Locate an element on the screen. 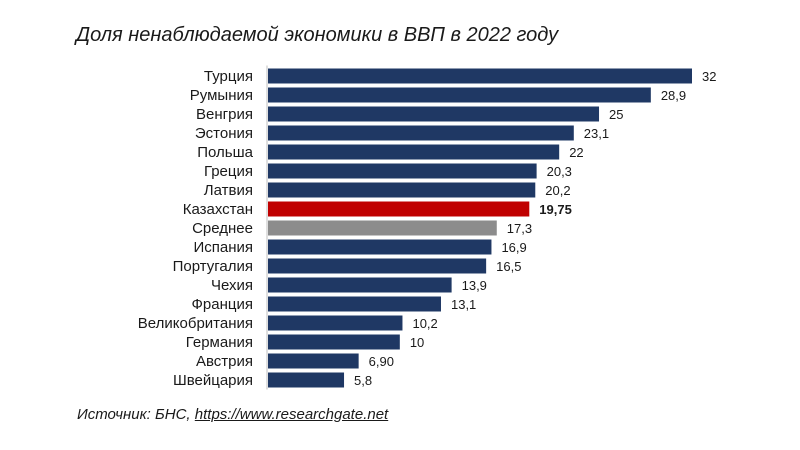 This screenshot has width=800, height=450. value-label: 16,9 is located at coordinates (513, 247).